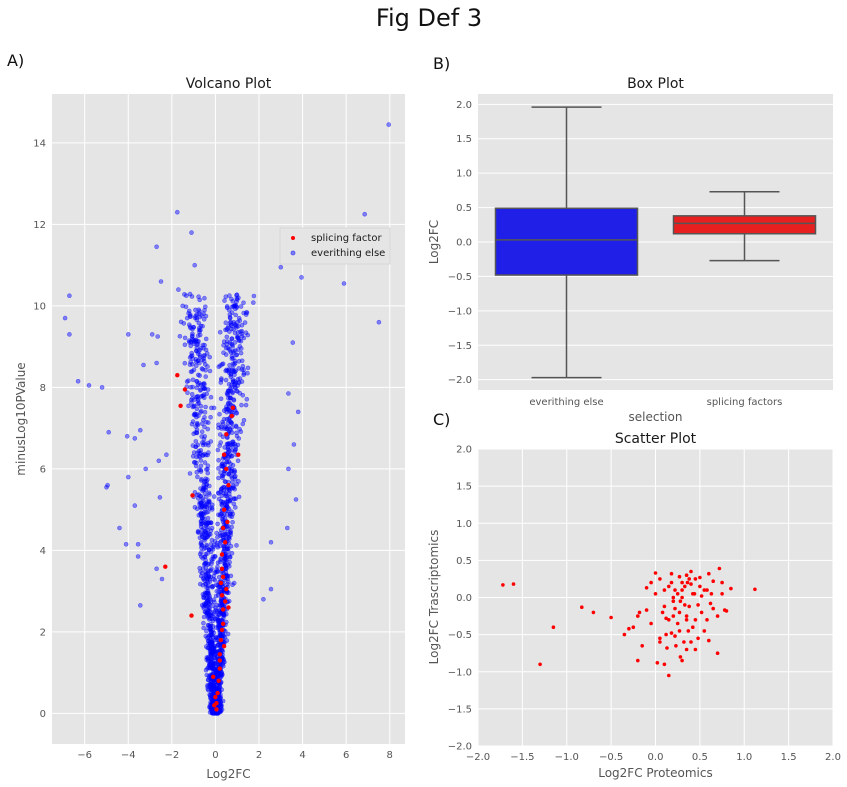 This screenshot has width=847, height=787. I want to click on scatter-title: Scatter Plot, so click(656, 439).